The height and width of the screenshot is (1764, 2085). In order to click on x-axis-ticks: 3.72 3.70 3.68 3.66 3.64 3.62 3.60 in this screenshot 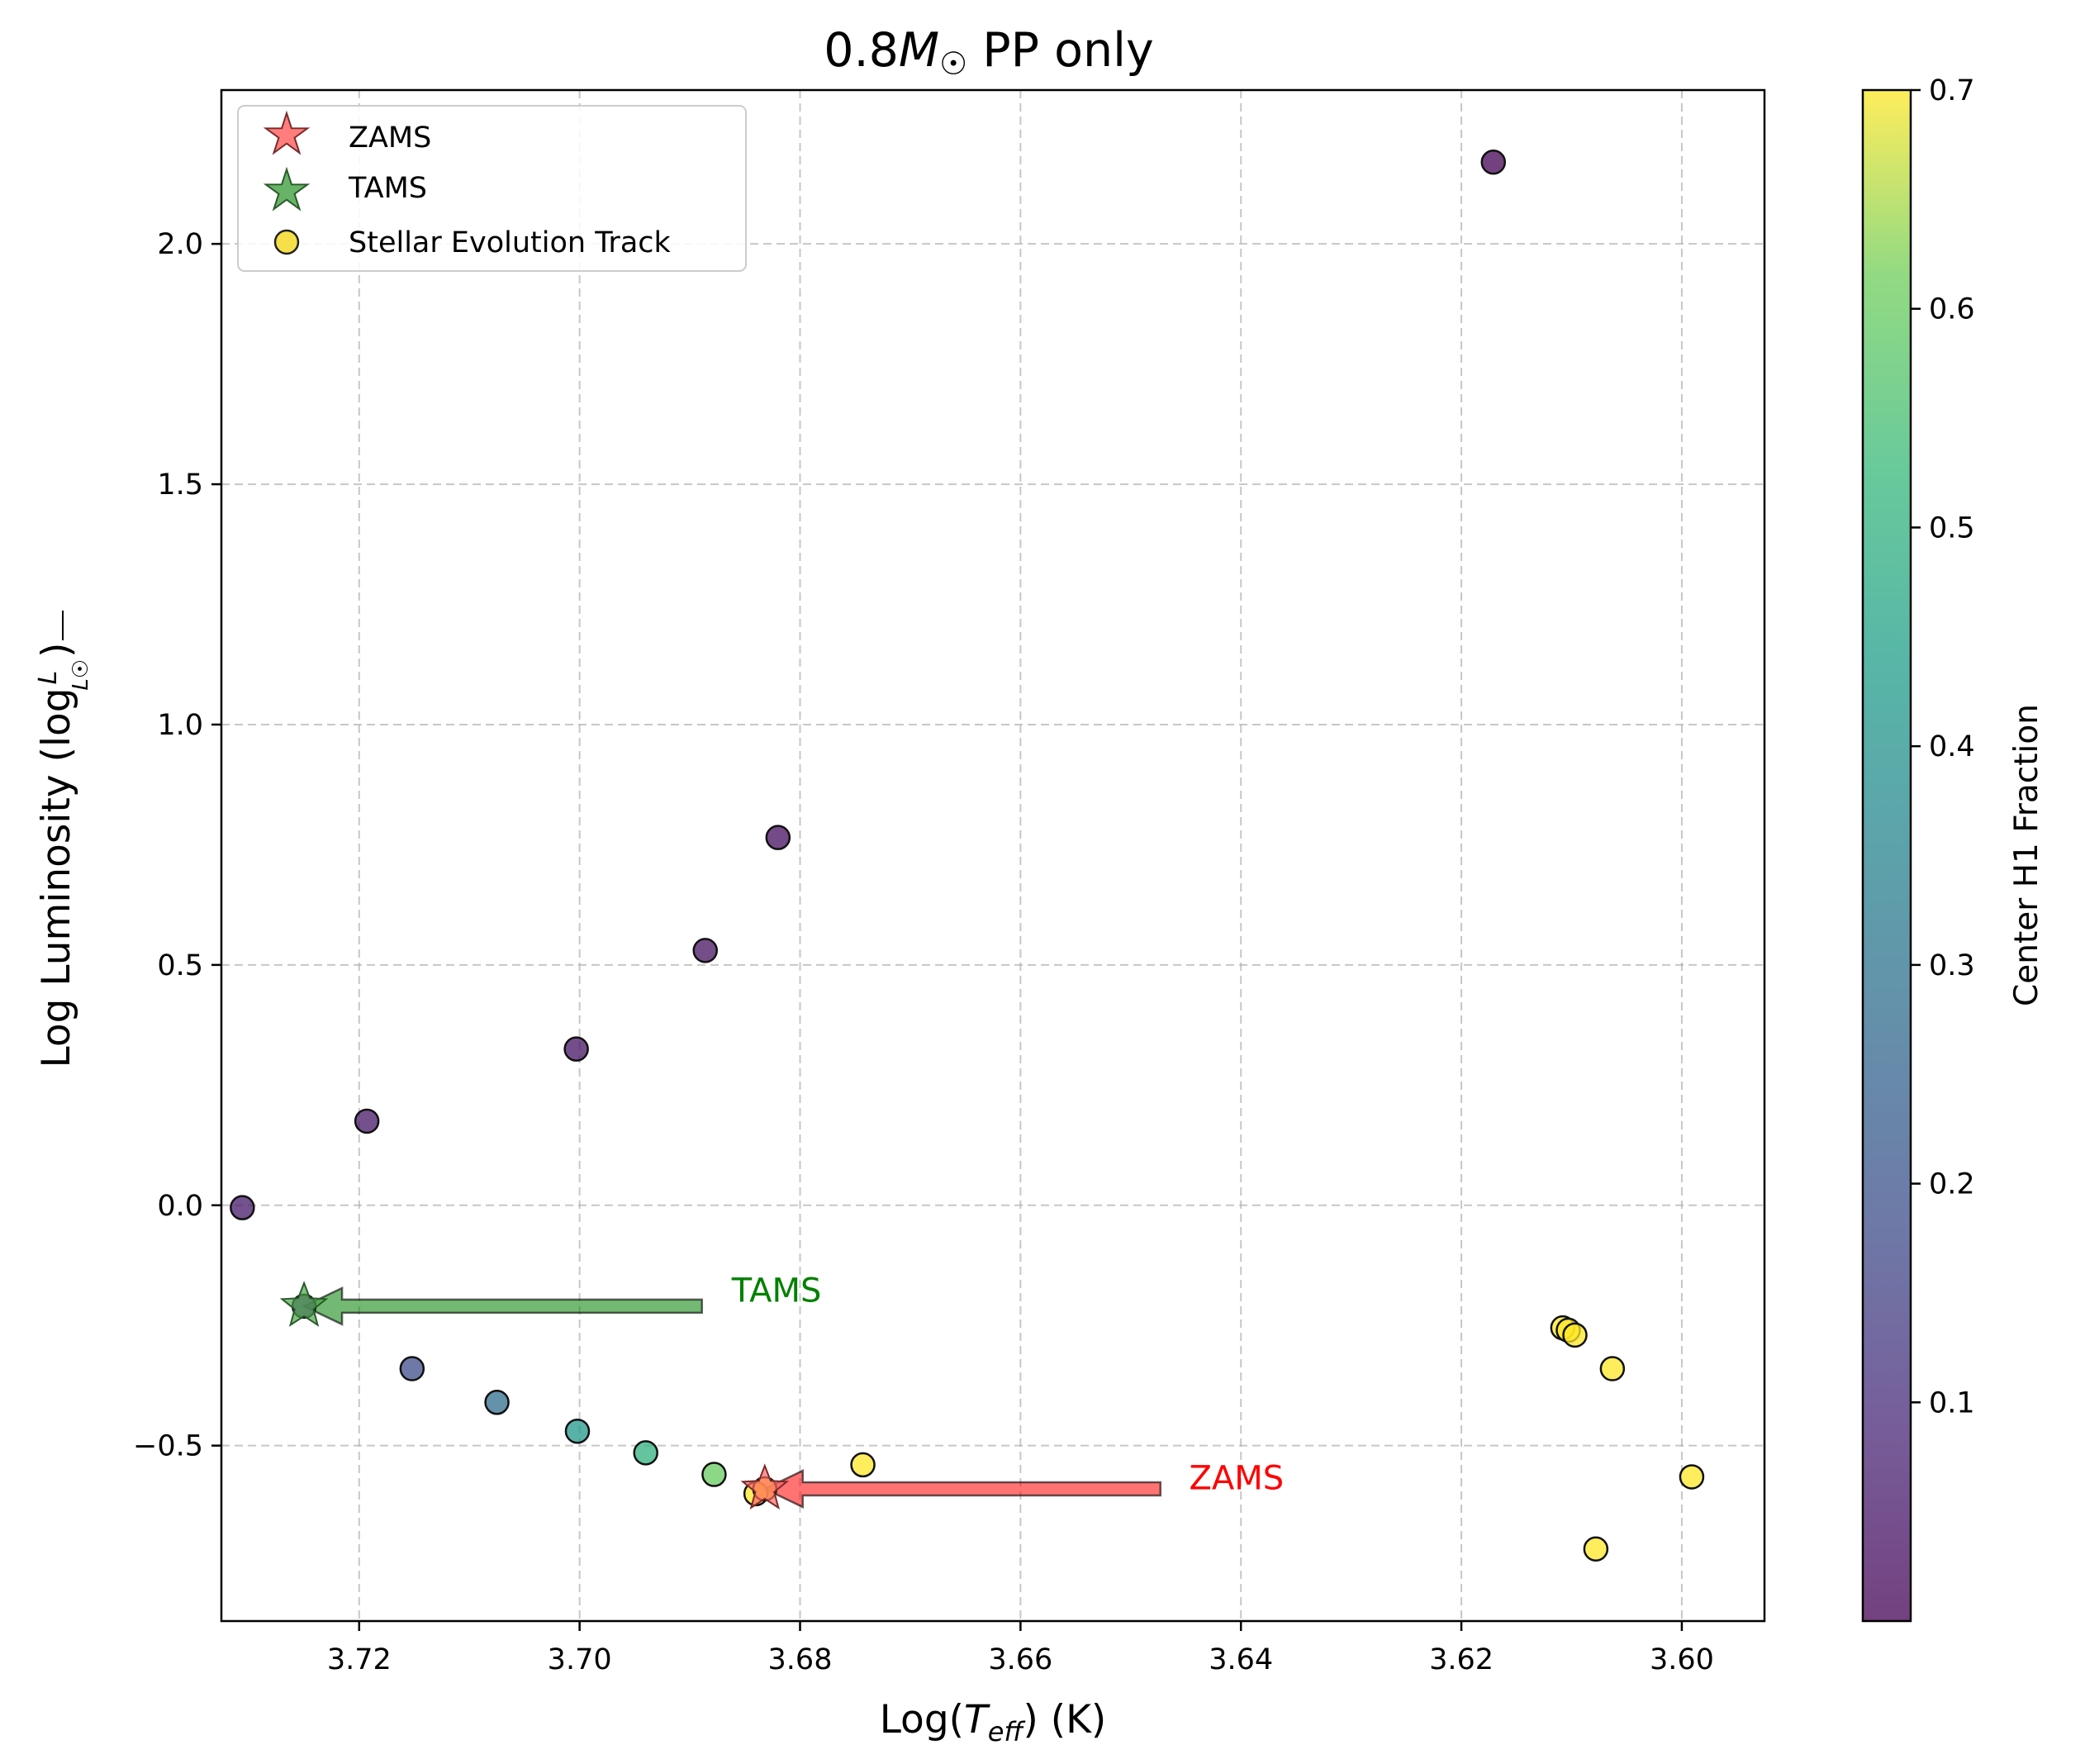, I will do `click(1020, 1648)`.